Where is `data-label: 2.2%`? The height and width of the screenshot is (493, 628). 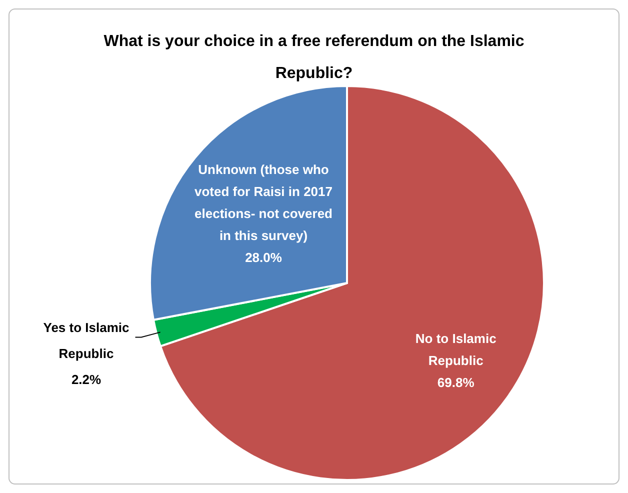 data-label: 2.2% is located at coordinates (86, 380).